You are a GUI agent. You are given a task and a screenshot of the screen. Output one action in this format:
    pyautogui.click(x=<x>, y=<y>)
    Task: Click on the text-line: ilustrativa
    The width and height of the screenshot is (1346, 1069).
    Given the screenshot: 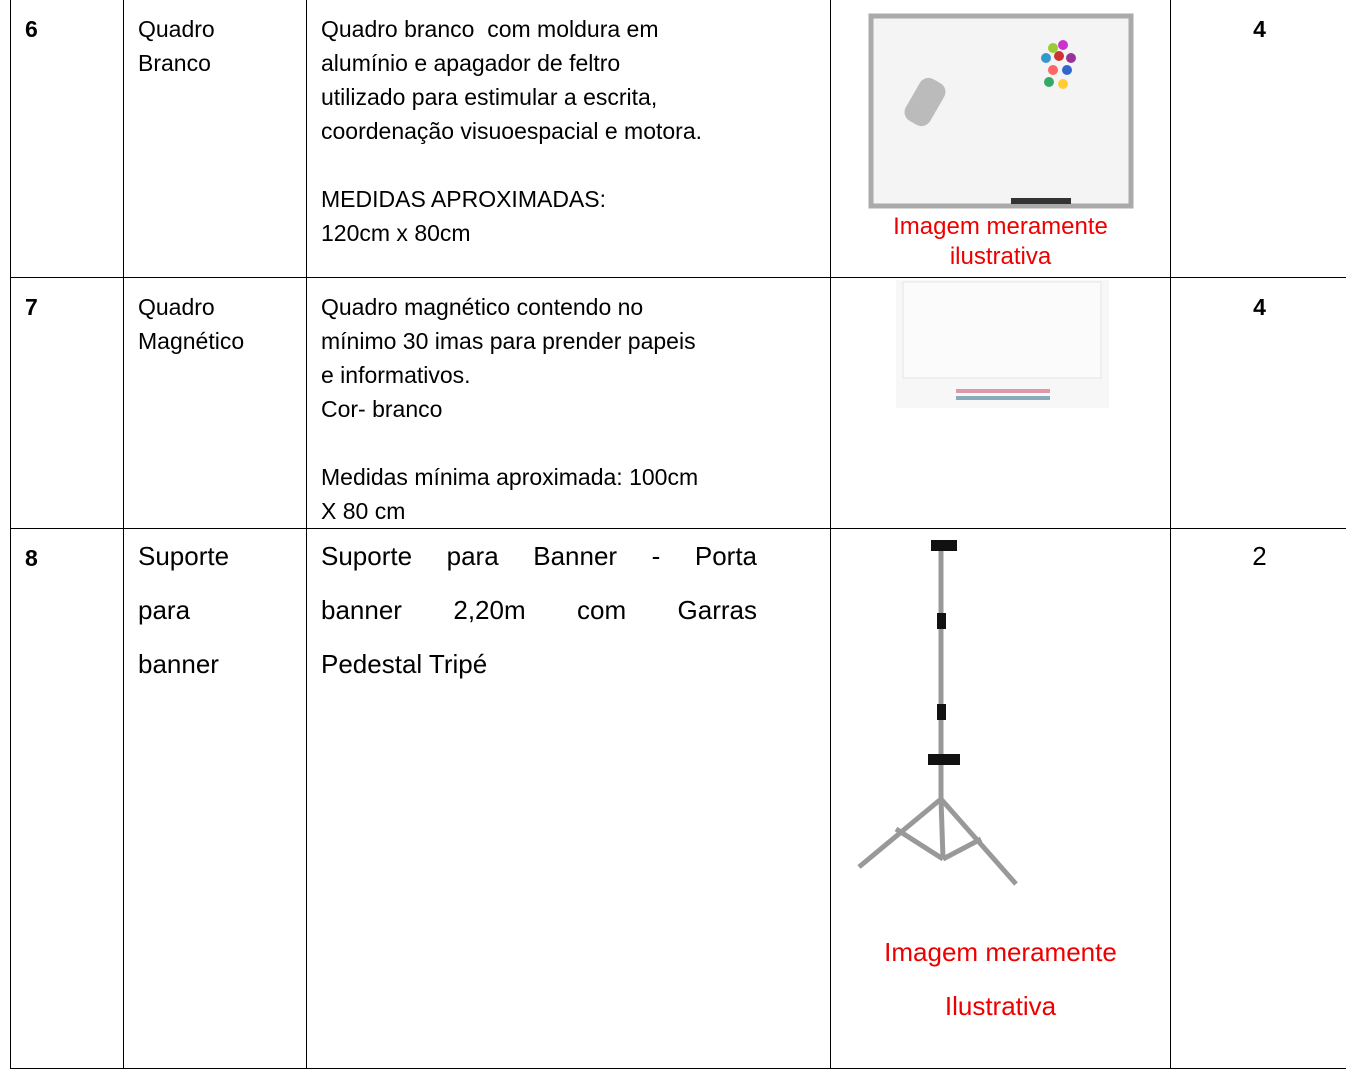 What is the action you would take?
    pyautogui.click(x=1000, y=257)
    